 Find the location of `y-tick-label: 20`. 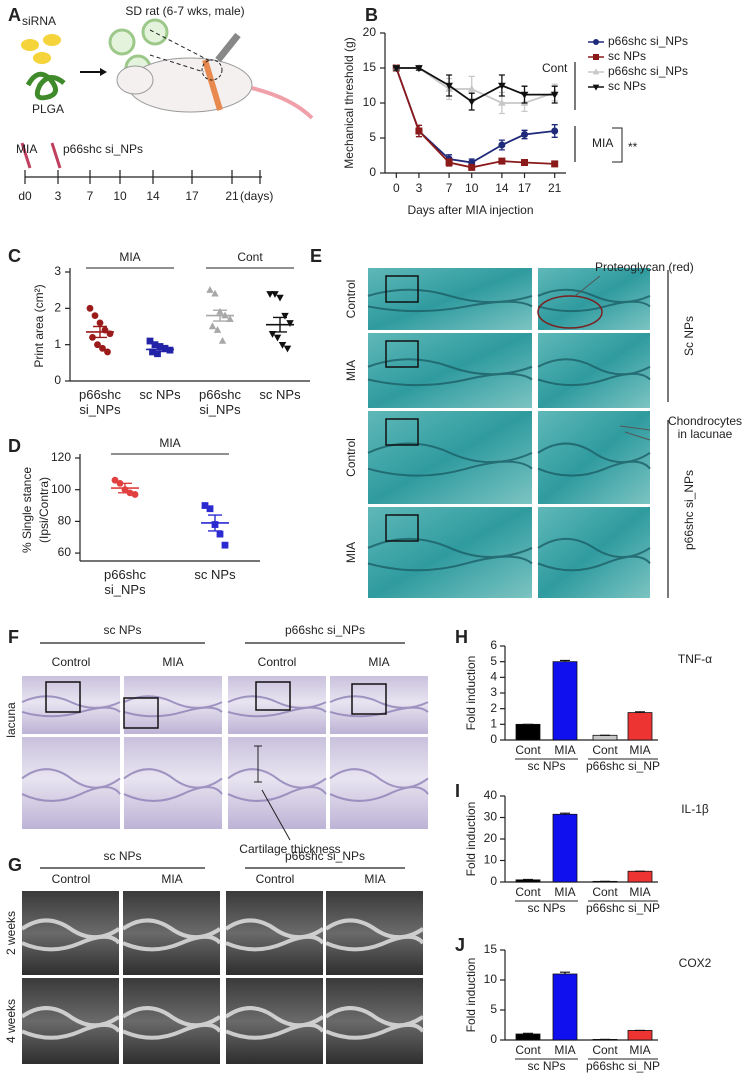

y-tick-label: 20 is located at coordinates (491, 838).